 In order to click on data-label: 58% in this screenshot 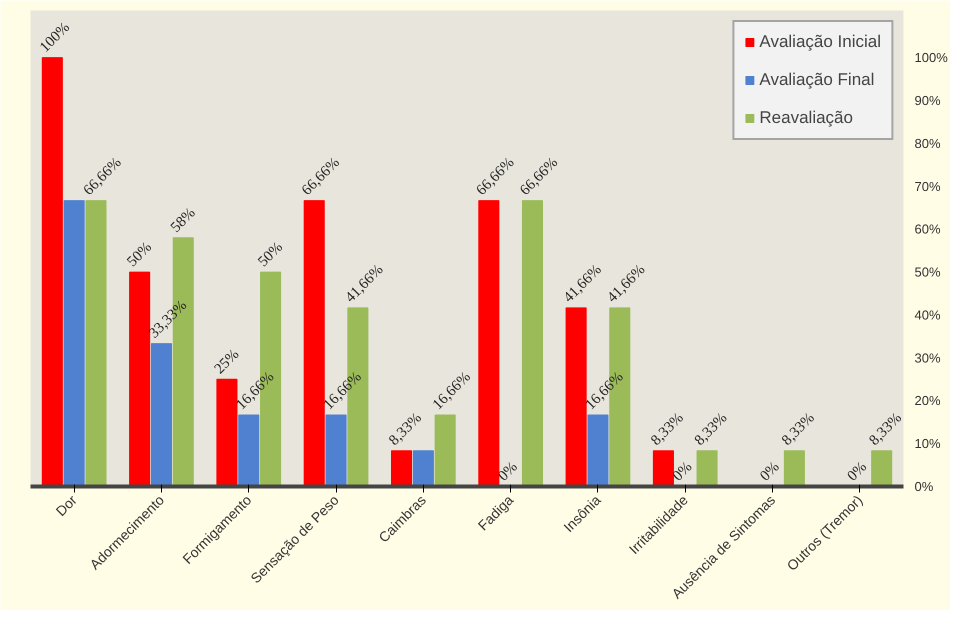, I will do `click(183, 220)`.